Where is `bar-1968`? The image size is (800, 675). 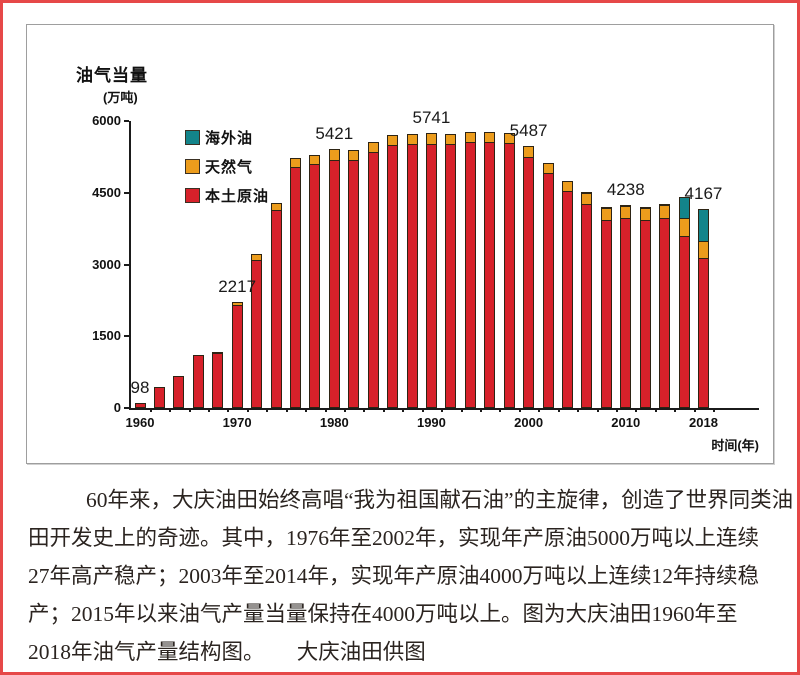
bar-1968 is located at coordinates (218, 380).